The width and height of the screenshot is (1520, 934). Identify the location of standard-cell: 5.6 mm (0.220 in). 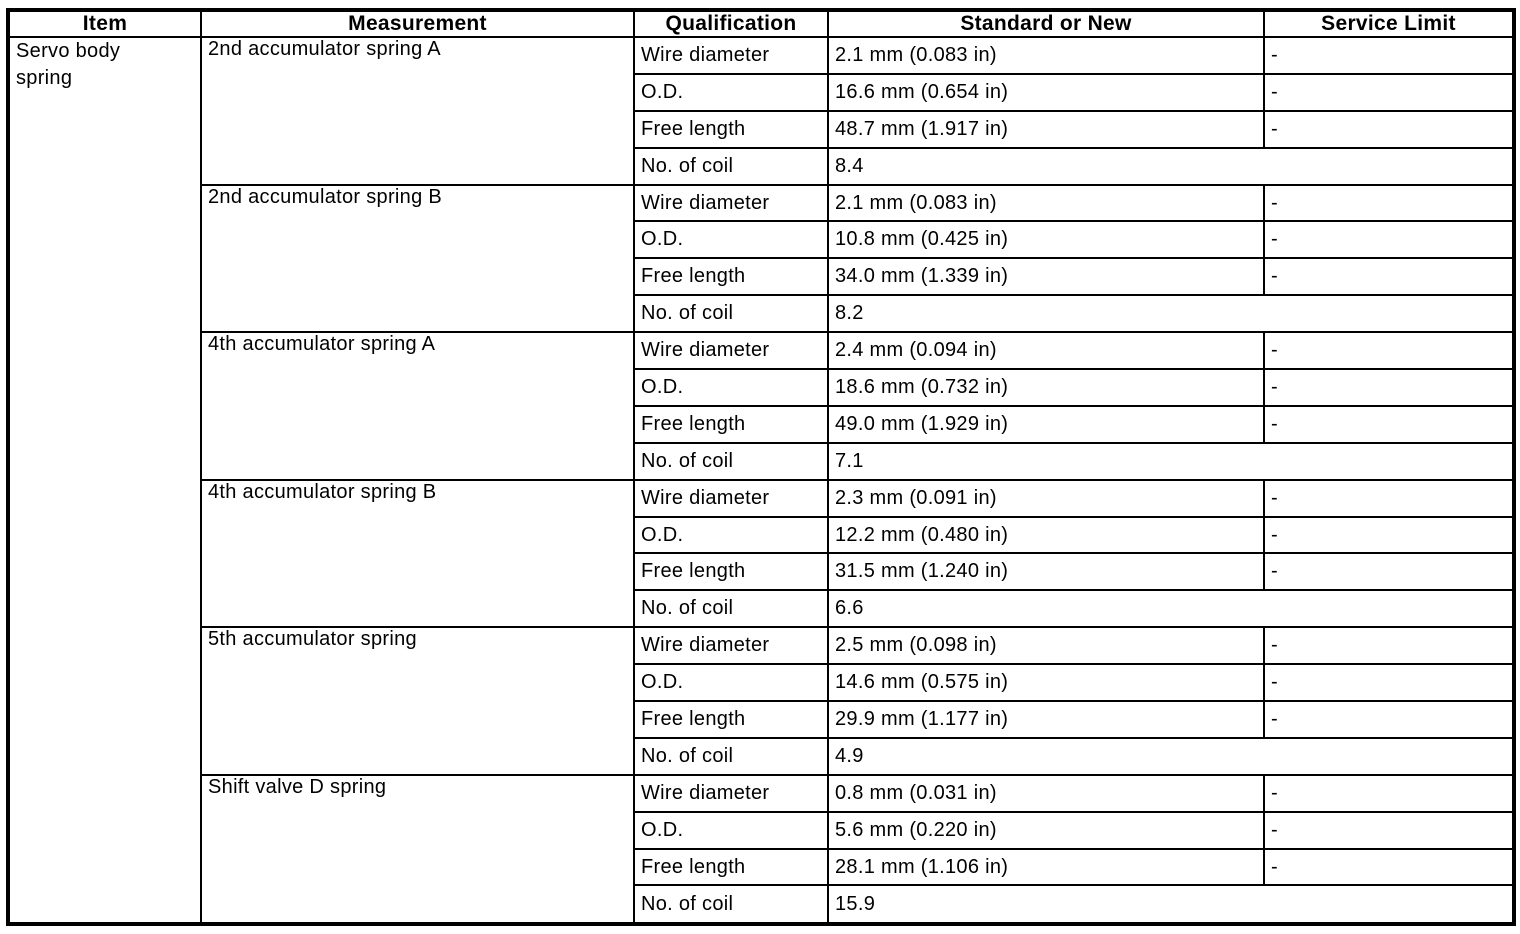
(1046, 830).